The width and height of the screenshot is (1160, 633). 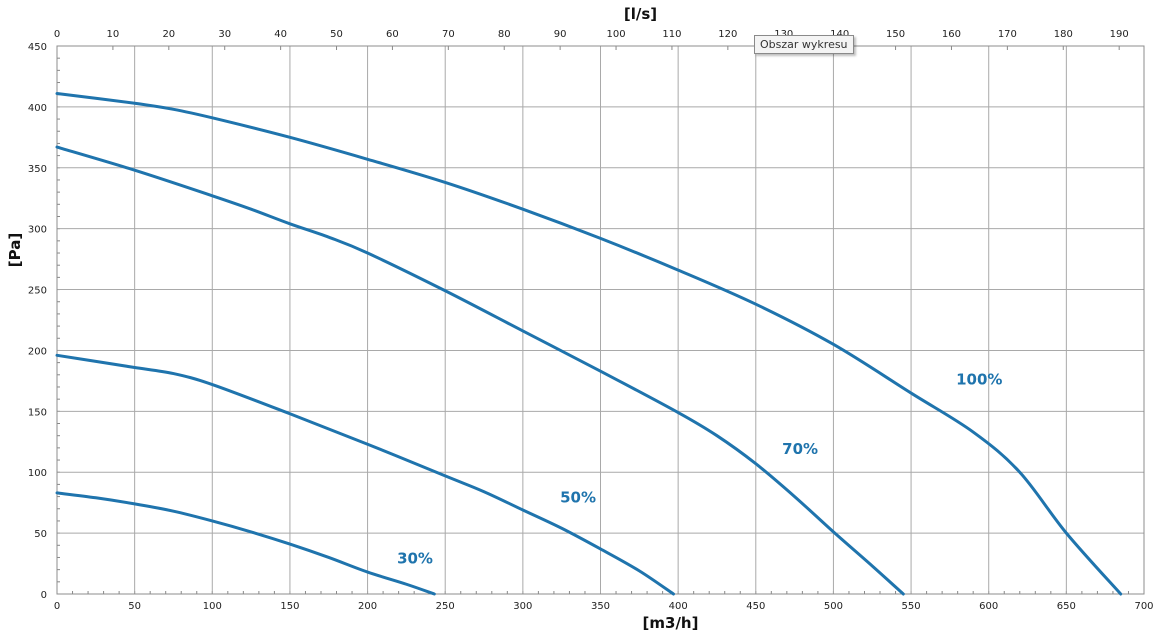 What do you see at coordinates (671, 34) in the screenshot?
I see `x2-tick-label: 110` at bounding box center [671, 34].